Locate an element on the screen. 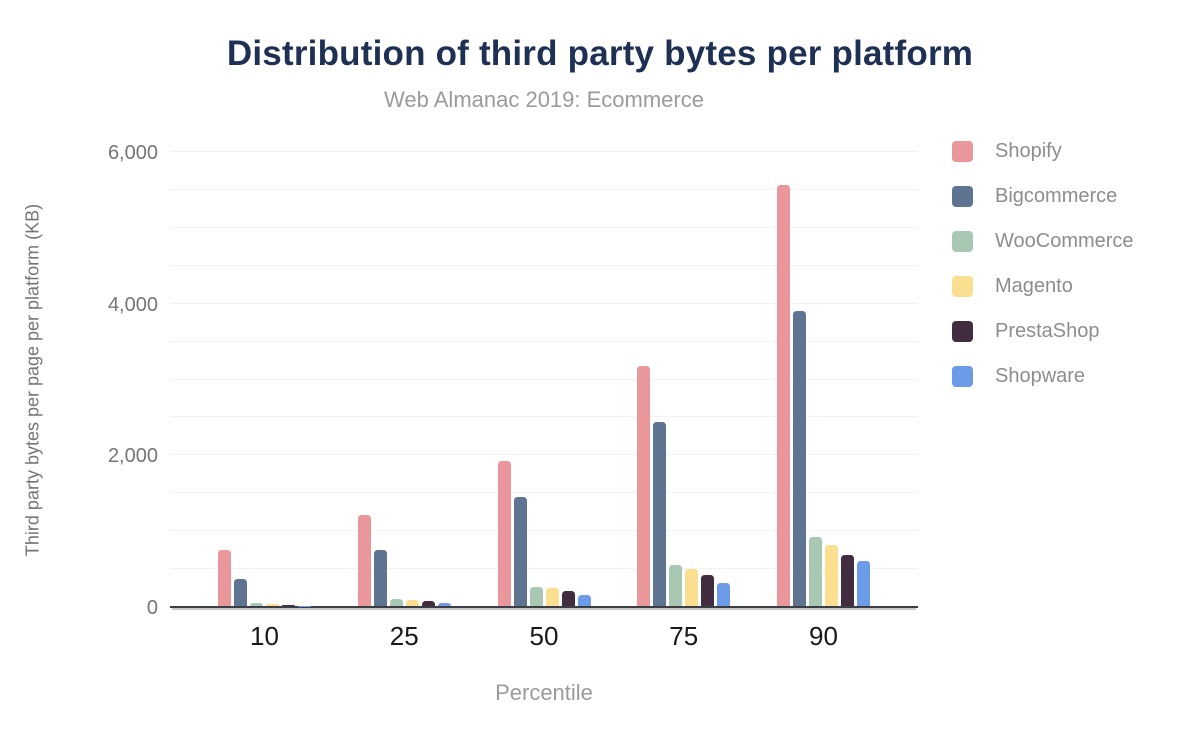  legend-item-magento: Magento is located at coordinates (1043, 286).